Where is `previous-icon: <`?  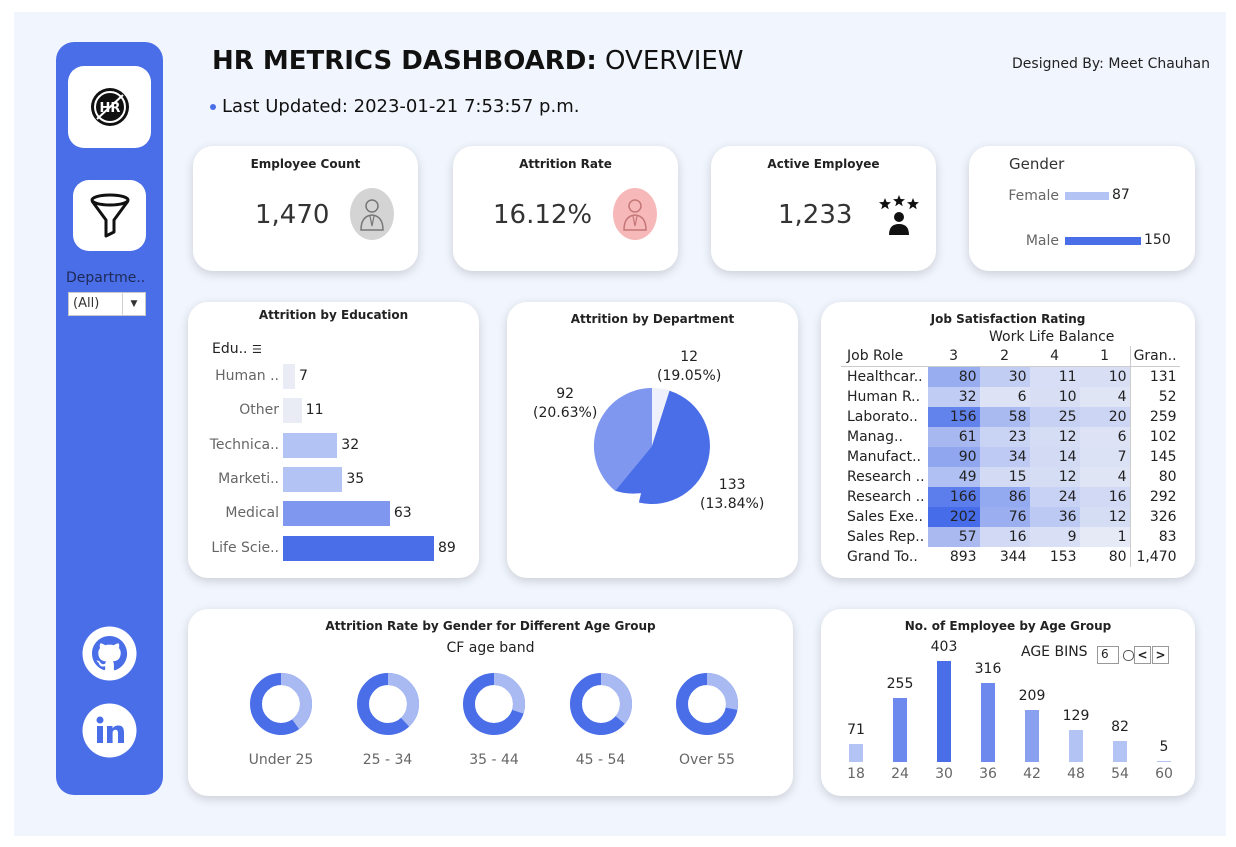 previous-icon: < is located at coordinates (1142, 655).